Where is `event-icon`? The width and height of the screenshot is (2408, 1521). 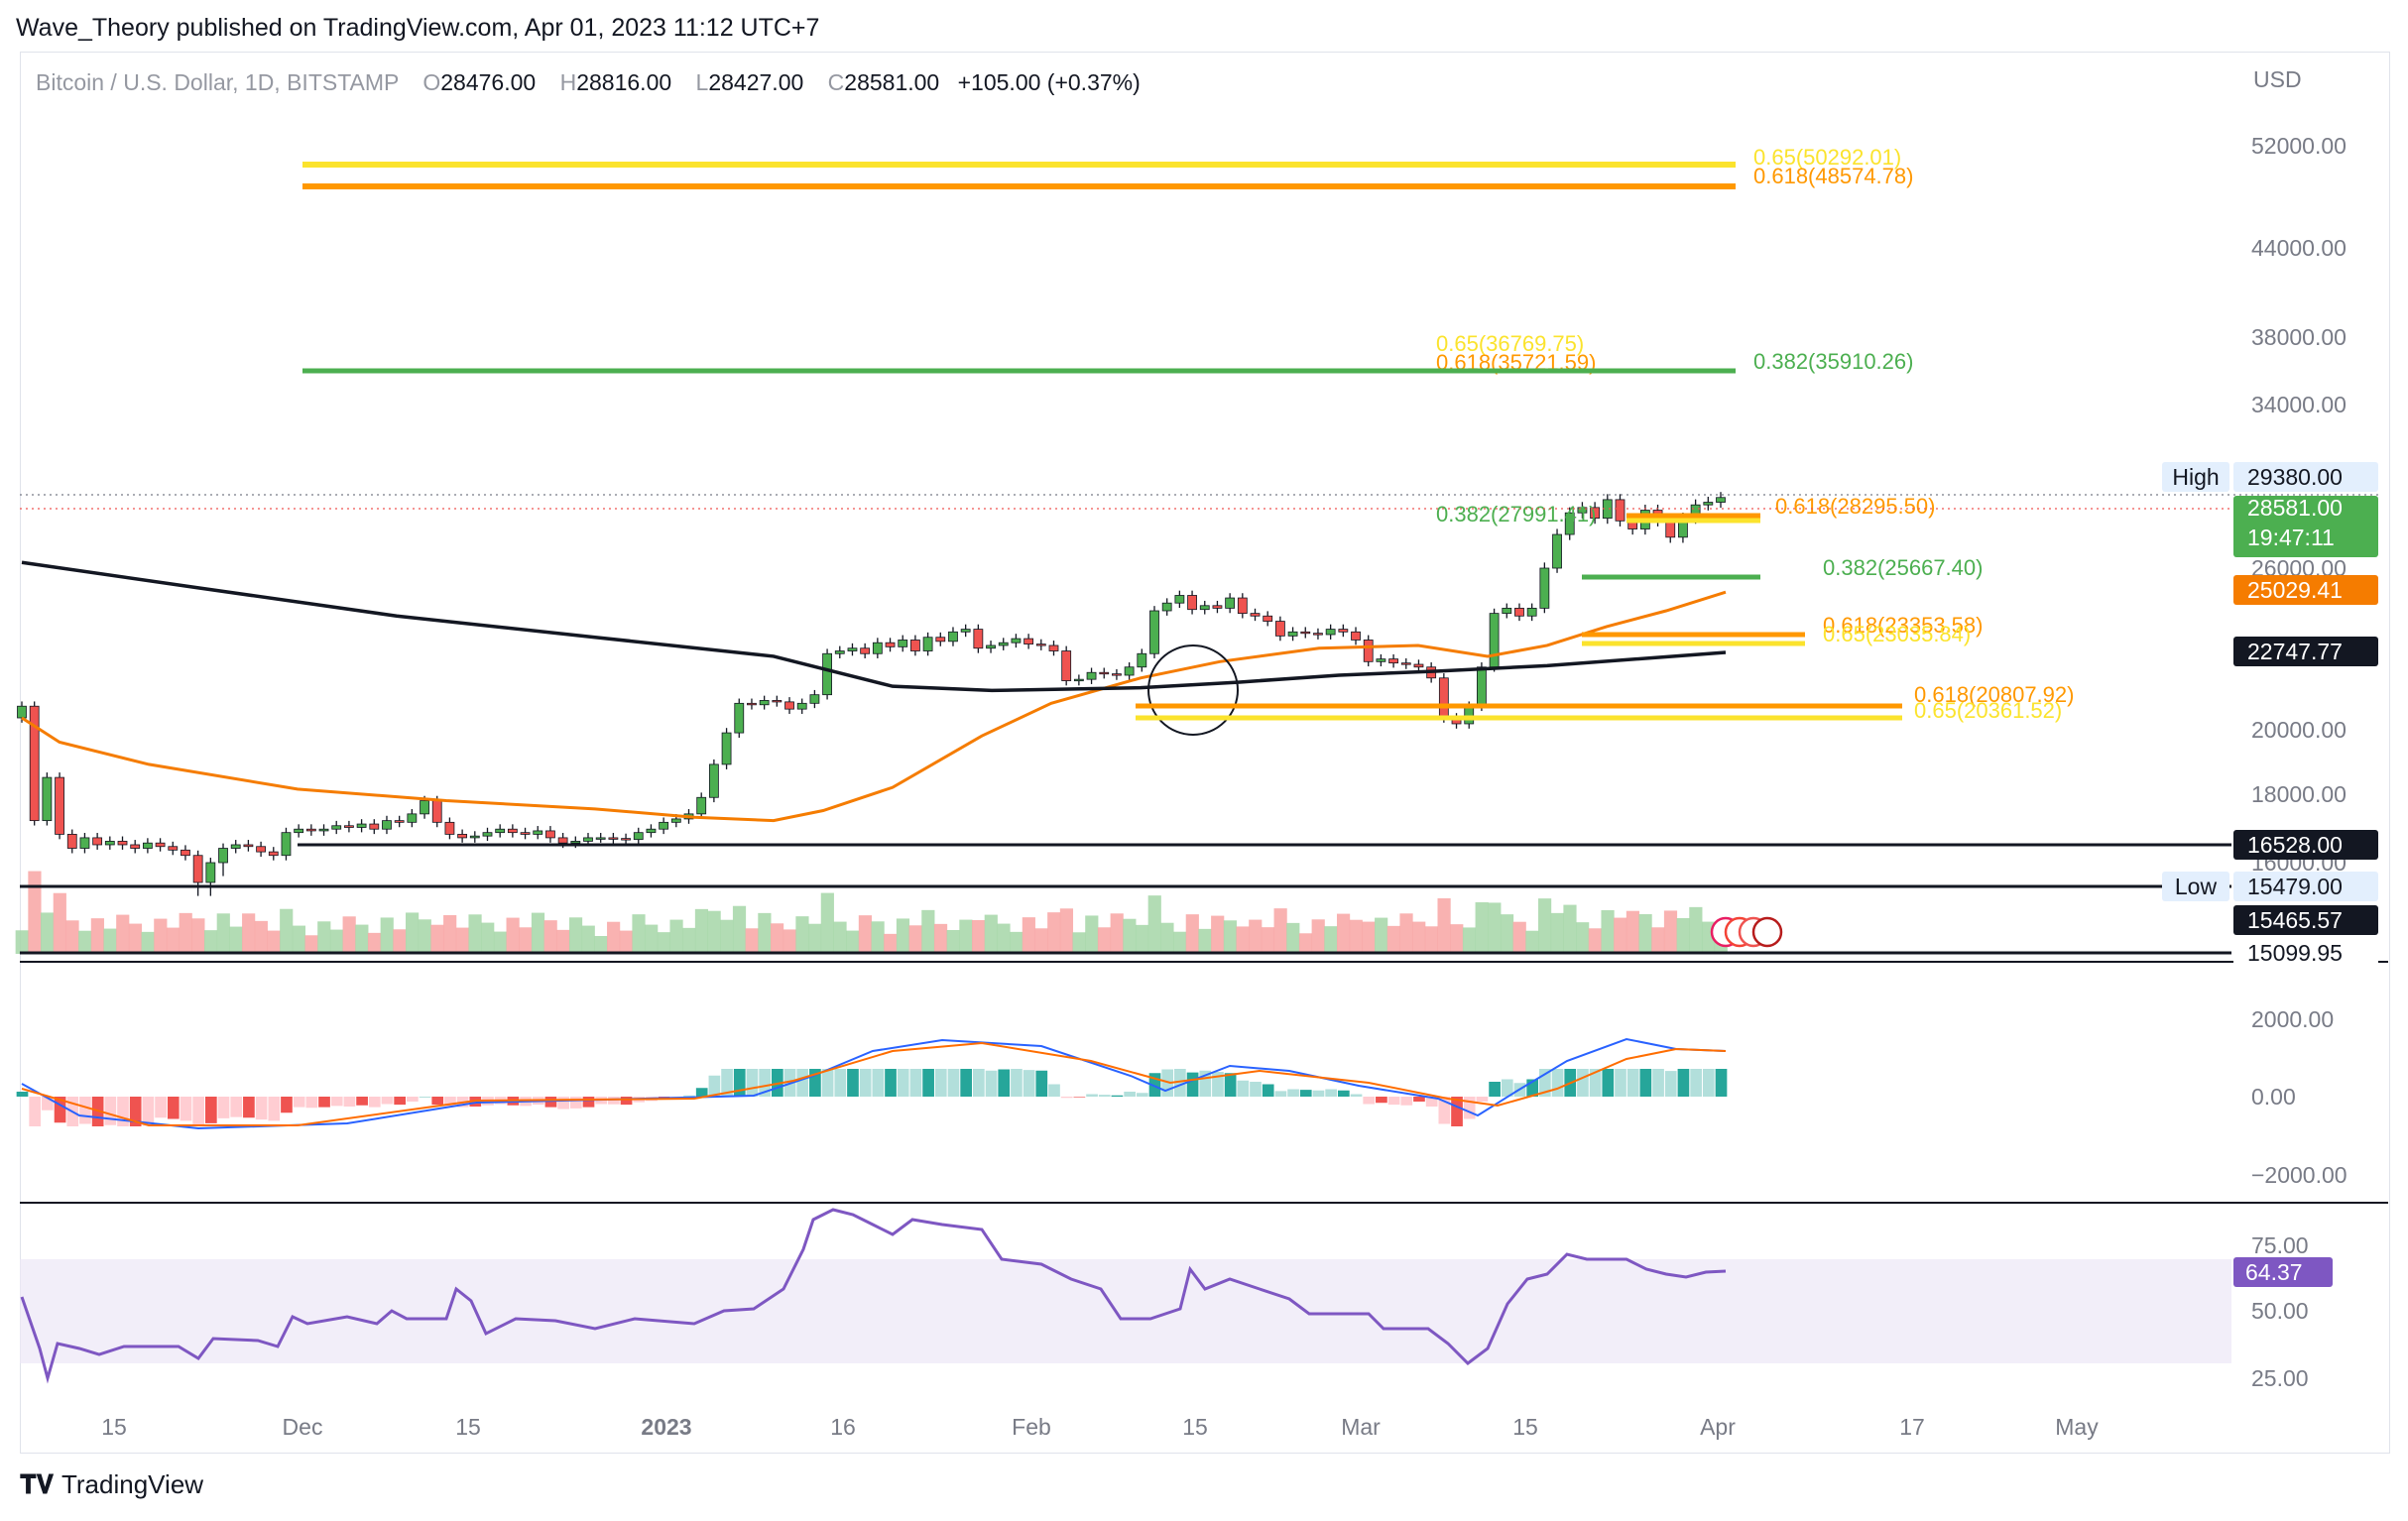
event-icon is located at coordinates (1767, 932).